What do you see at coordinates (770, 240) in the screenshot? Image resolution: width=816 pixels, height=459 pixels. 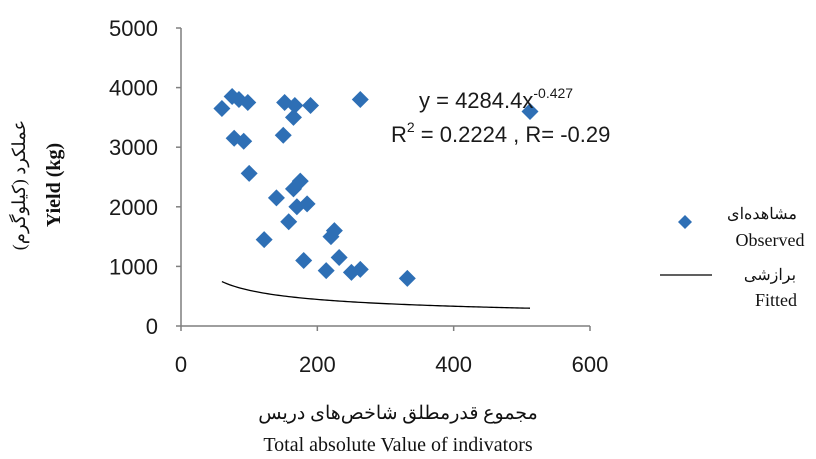 I see `legend-observed-label: Observed` at bounding box center [770, 240].